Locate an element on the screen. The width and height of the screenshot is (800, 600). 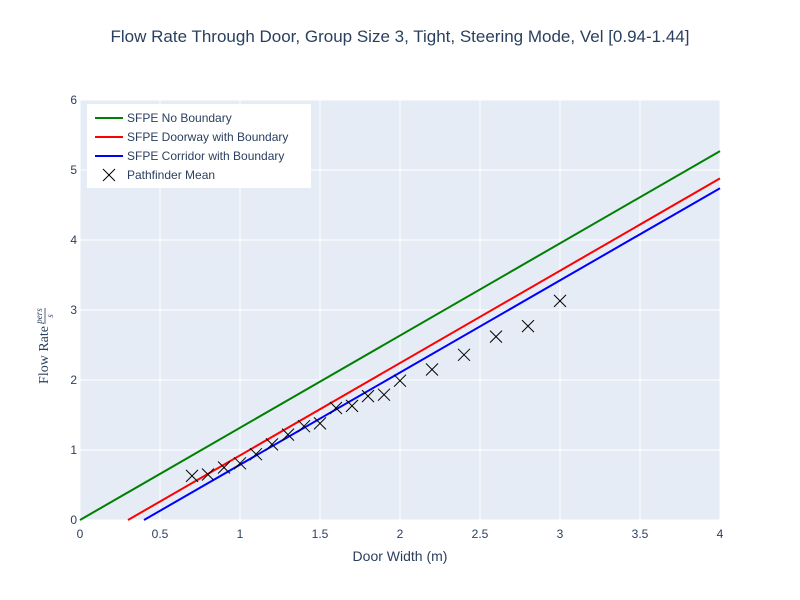
x-tick-label: 0 is located at coordinates (80, 534).